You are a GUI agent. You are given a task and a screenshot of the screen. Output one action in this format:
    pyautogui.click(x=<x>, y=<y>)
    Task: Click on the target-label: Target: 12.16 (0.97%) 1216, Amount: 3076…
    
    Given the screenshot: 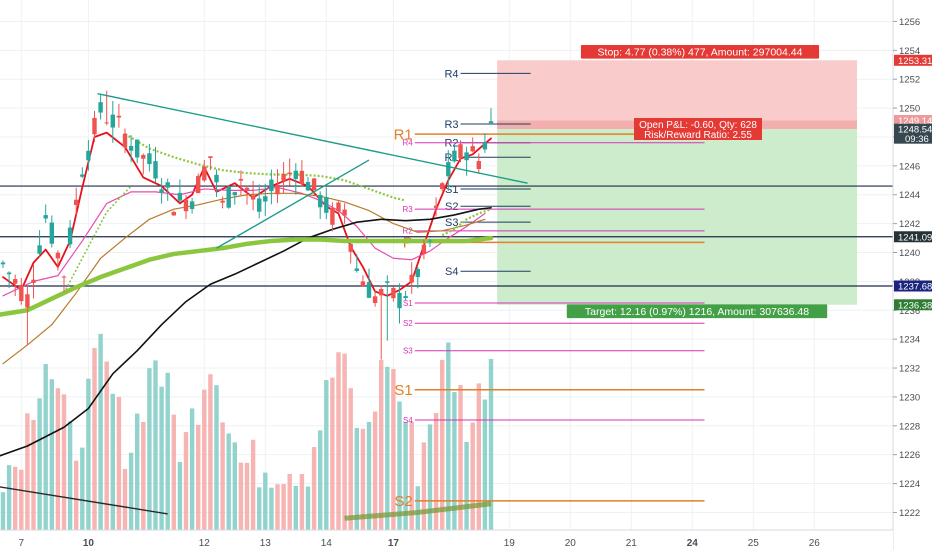 What is the action you would take?
    pyautogui.click(x=697, y=311)
    